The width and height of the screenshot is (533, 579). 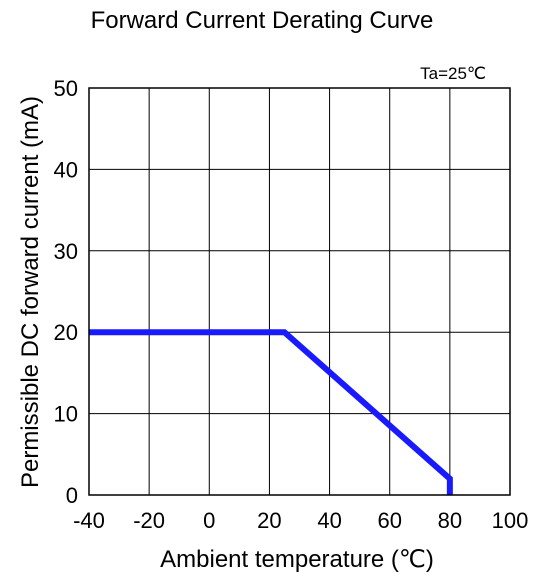 What do you see at coordinates (66, 332) in the screenshot?
I see `y-tick-label: 20` at bounding box center [66, 332].